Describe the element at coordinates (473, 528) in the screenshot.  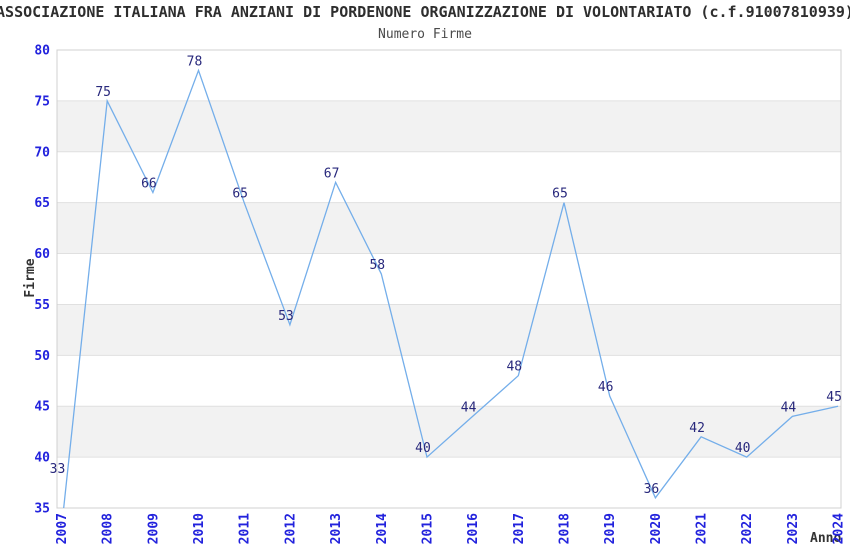
I see `x-tick-label: 2016` at that location.